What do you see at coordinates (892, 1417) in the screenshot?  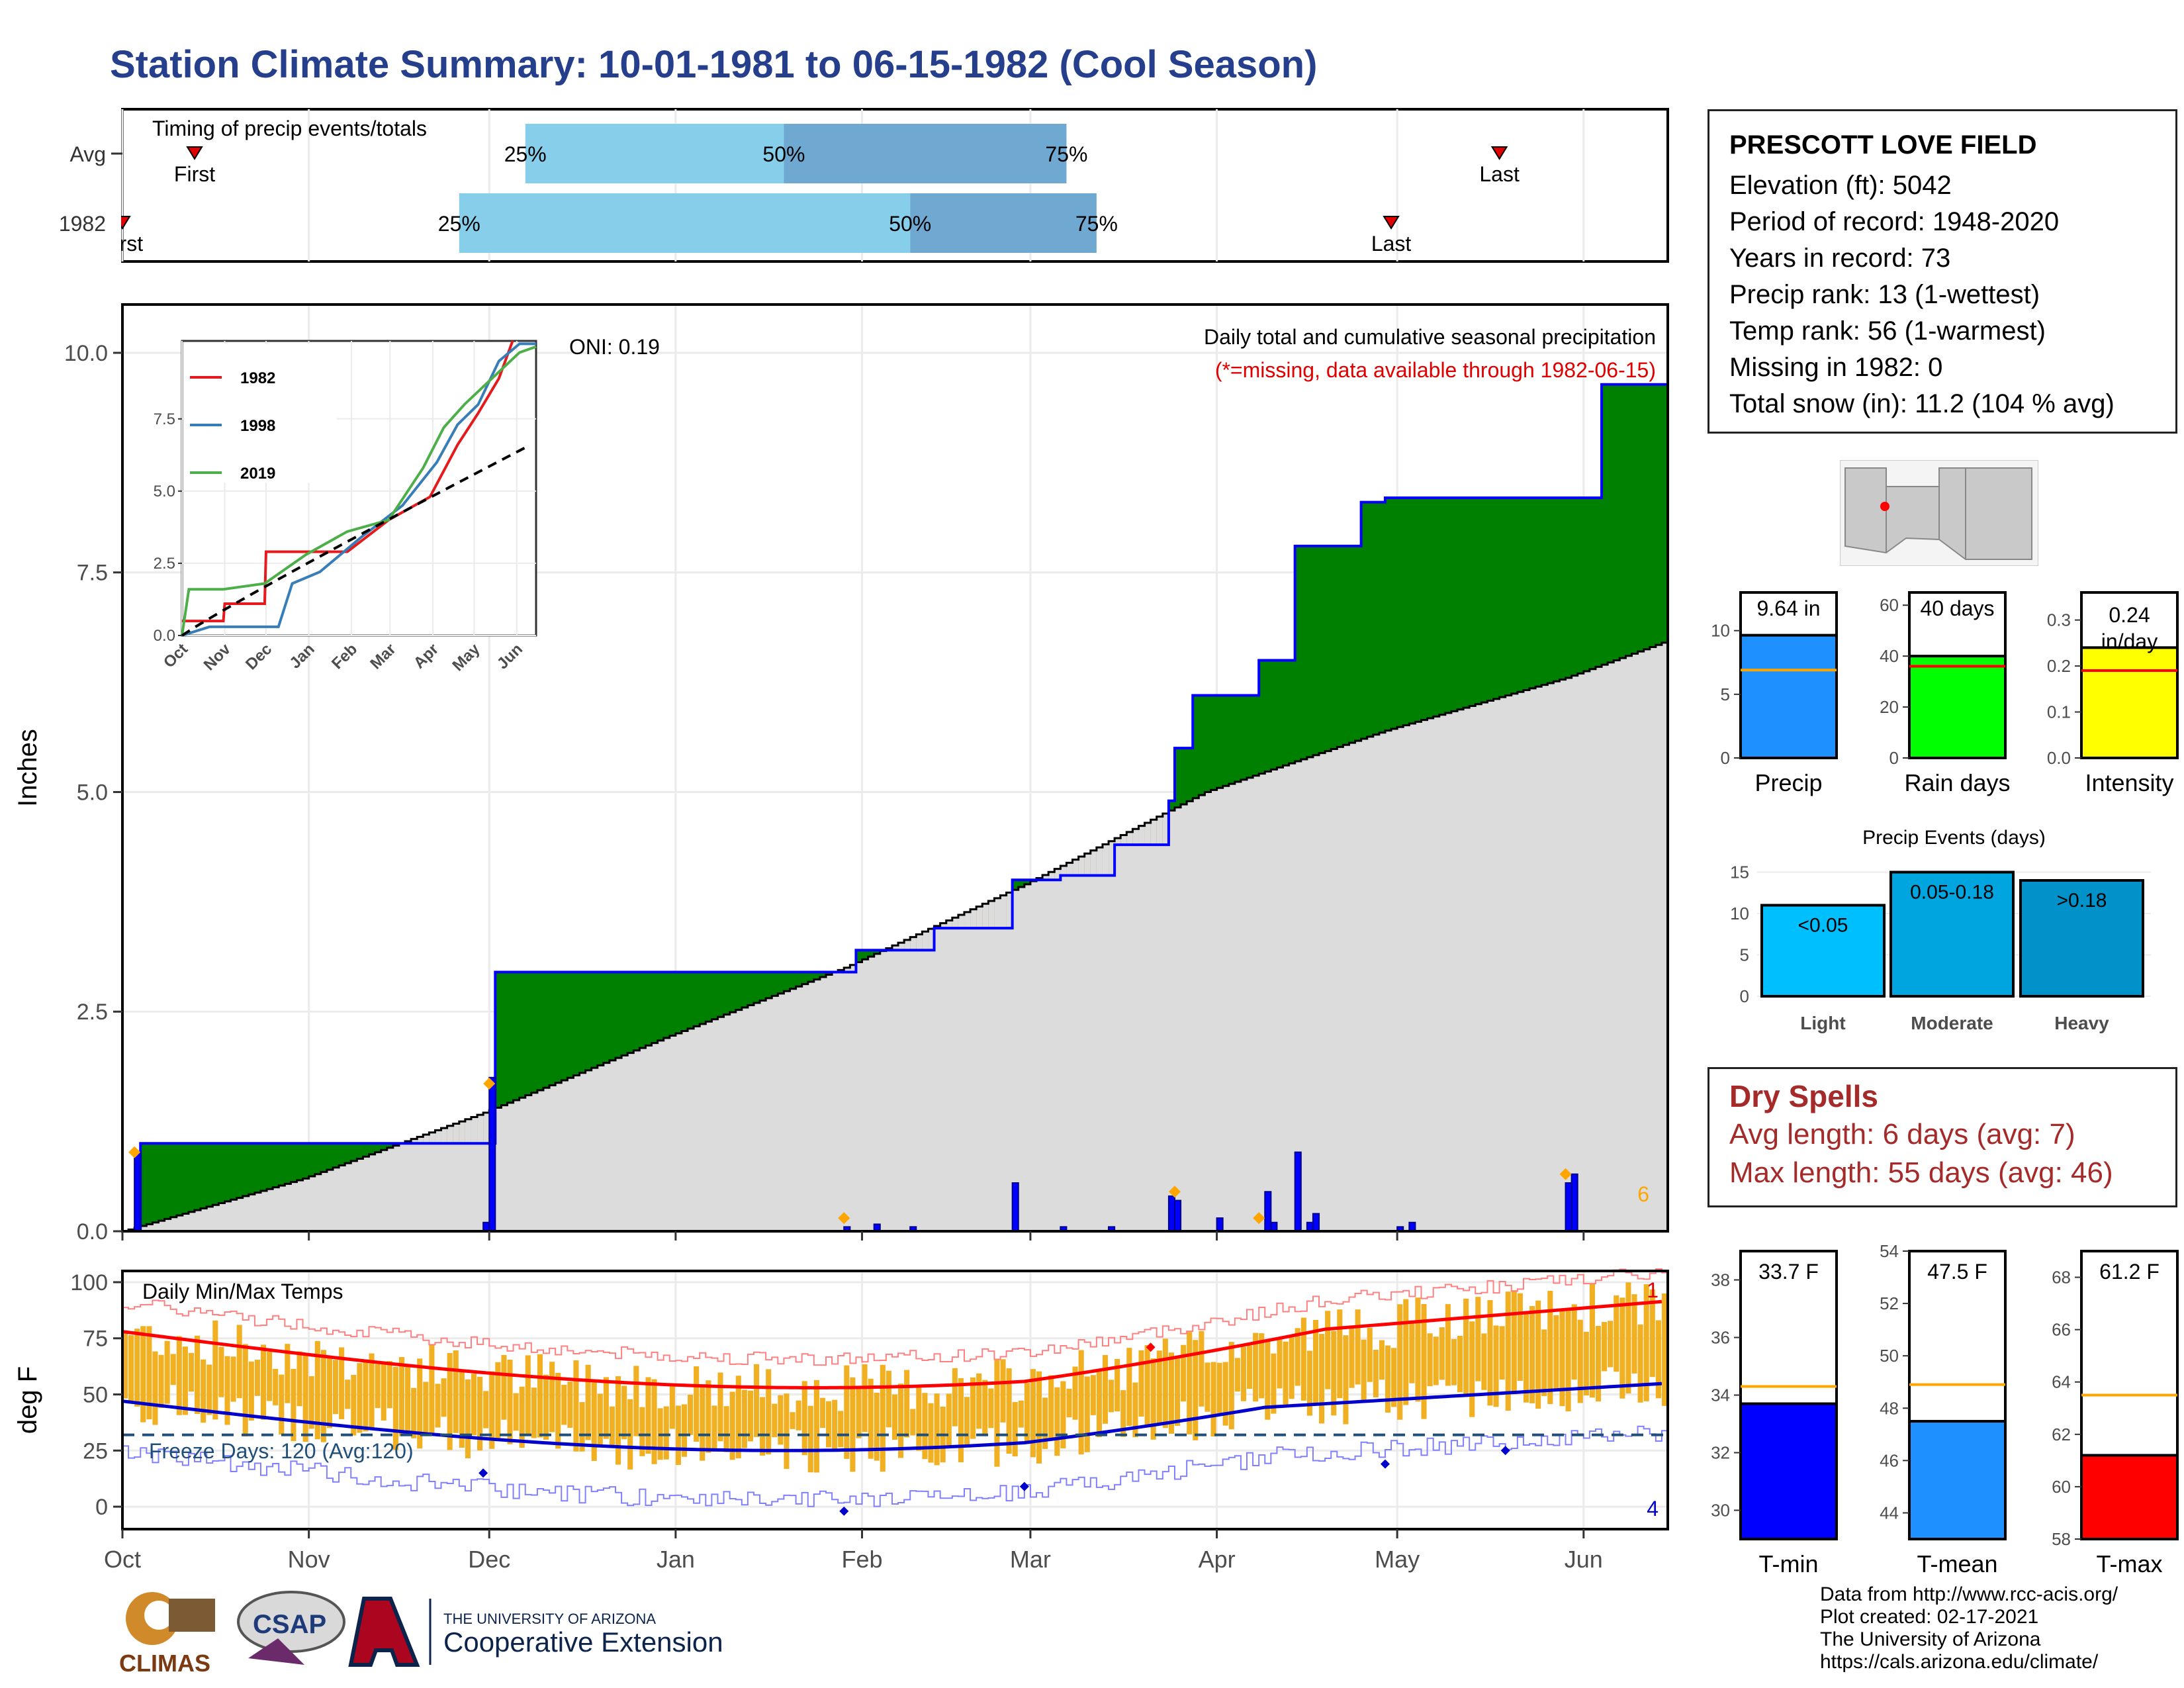 I see `avg-min-line` at bounding box center [892, 1417].